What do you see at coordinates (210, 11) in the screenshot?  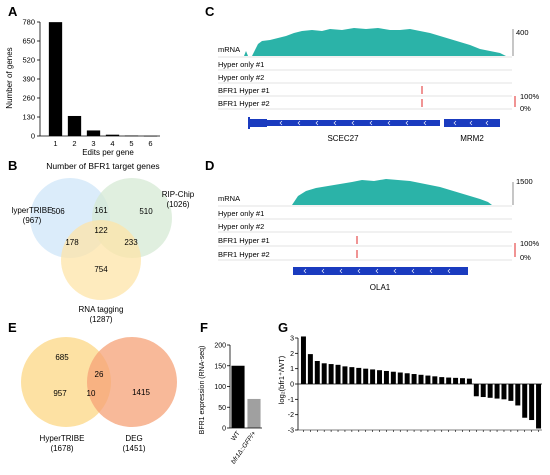 I see `panel-c-letter: C` at bounding box center [210, 11].